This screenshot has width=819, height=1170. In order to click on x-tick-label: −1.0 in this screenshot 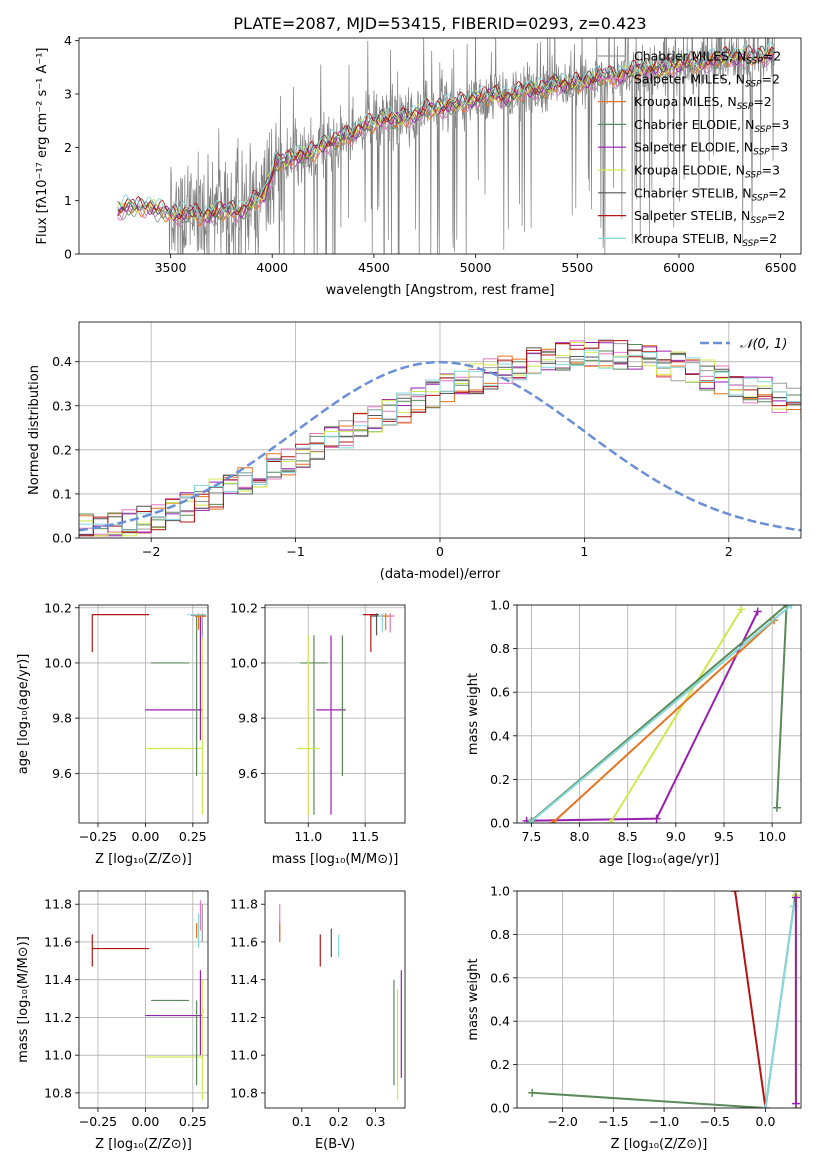, I will do `click(664, 1121)`.